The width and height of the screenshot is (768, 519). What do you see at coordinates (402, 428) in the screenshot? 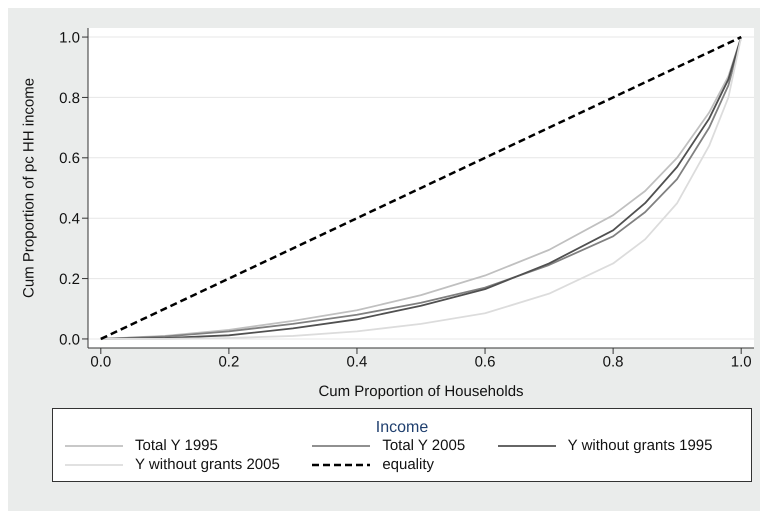
I see `legend-title: Income` at bounding box center [402, 428].